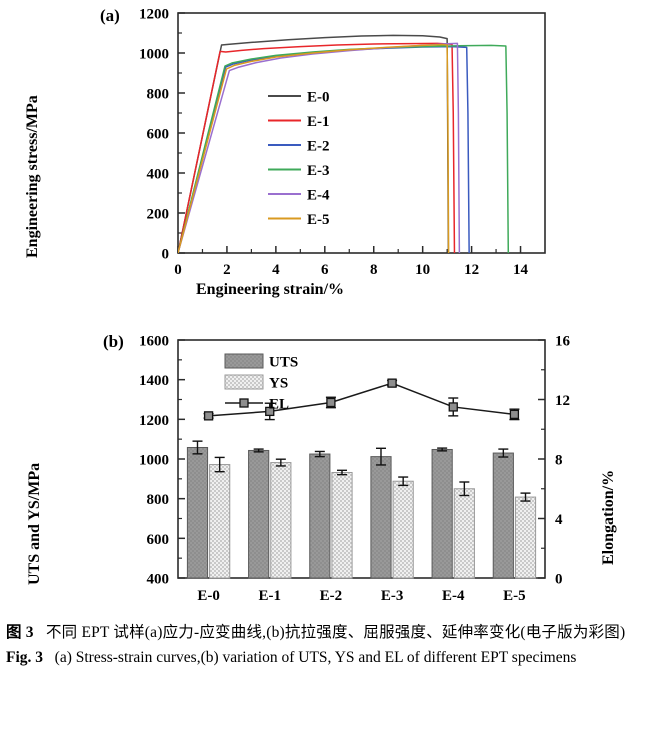  I want to click on panel-b-right-tick-label: 4, so click(559, 520).